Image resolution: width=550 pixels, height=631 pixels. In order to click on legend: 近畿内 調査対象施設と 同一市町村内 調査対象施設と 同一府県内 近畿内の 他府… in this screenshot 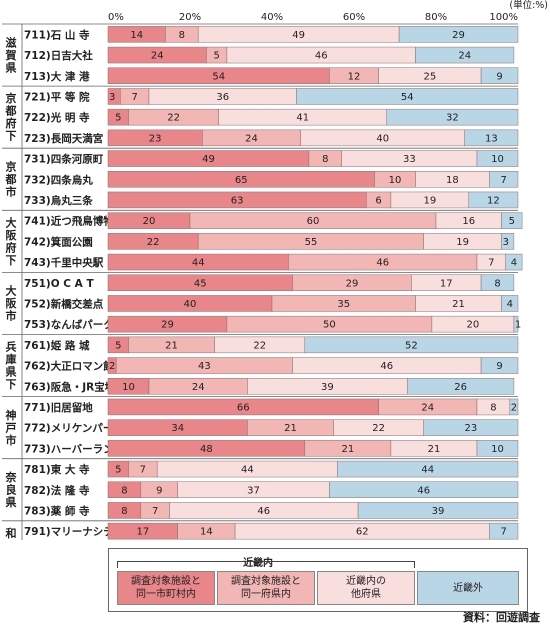, I will do `click(318, 580)`.